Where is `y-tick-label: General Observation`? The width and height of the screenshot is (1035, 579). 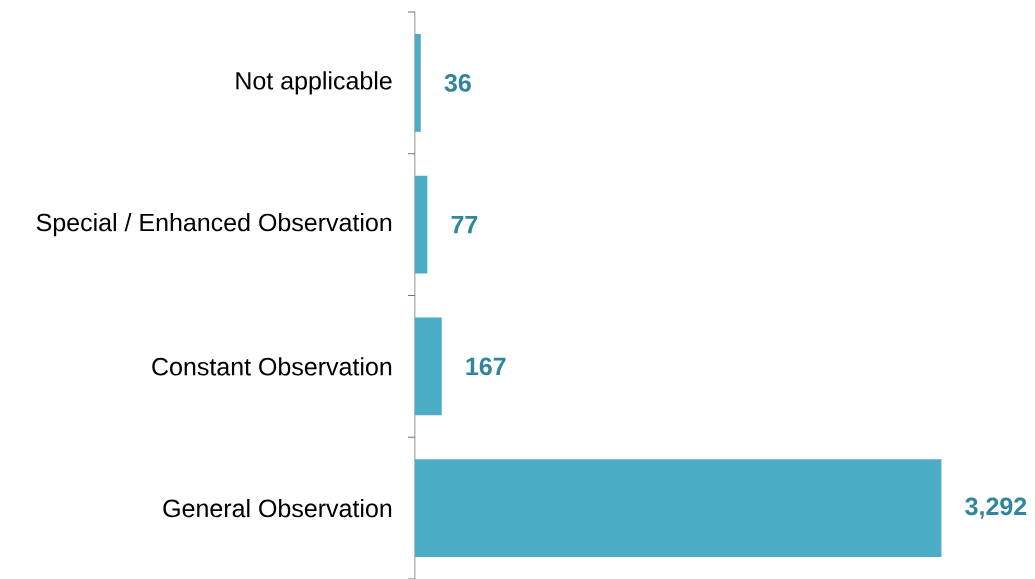 y-tick-label: General Observation is located at coordinates (277, 508).